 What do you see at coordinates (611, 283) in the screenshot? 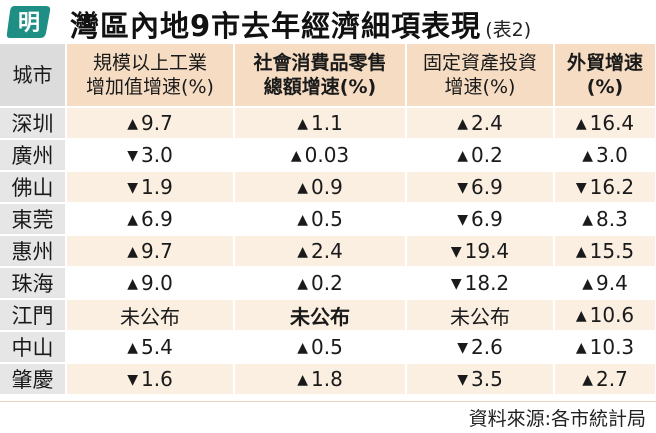
I see `cell-value: 9.4` at bounding box center [611, 283].